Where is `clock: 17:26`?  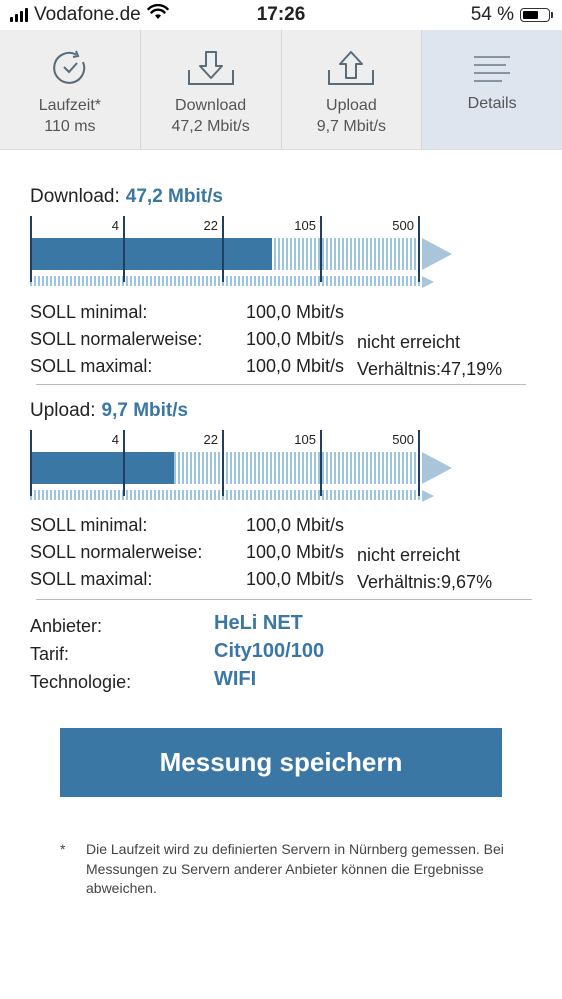 clock: 17:26 is located at coordinates (281, 14).